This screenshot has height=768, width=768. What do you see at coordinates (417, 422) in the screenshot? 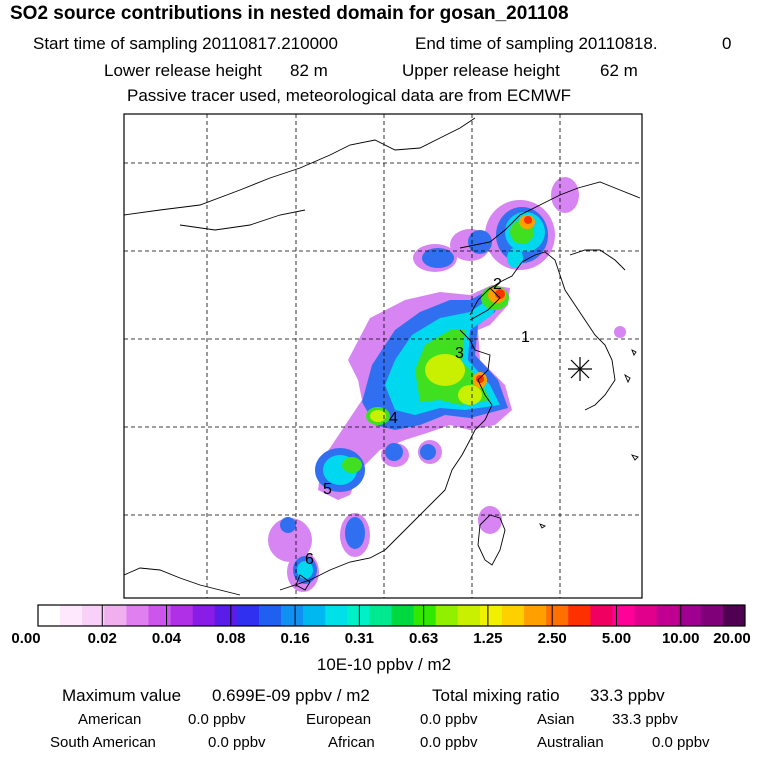
I see `source-labels: 1 2 3 4 5 6` at bounding box center [417, 422].